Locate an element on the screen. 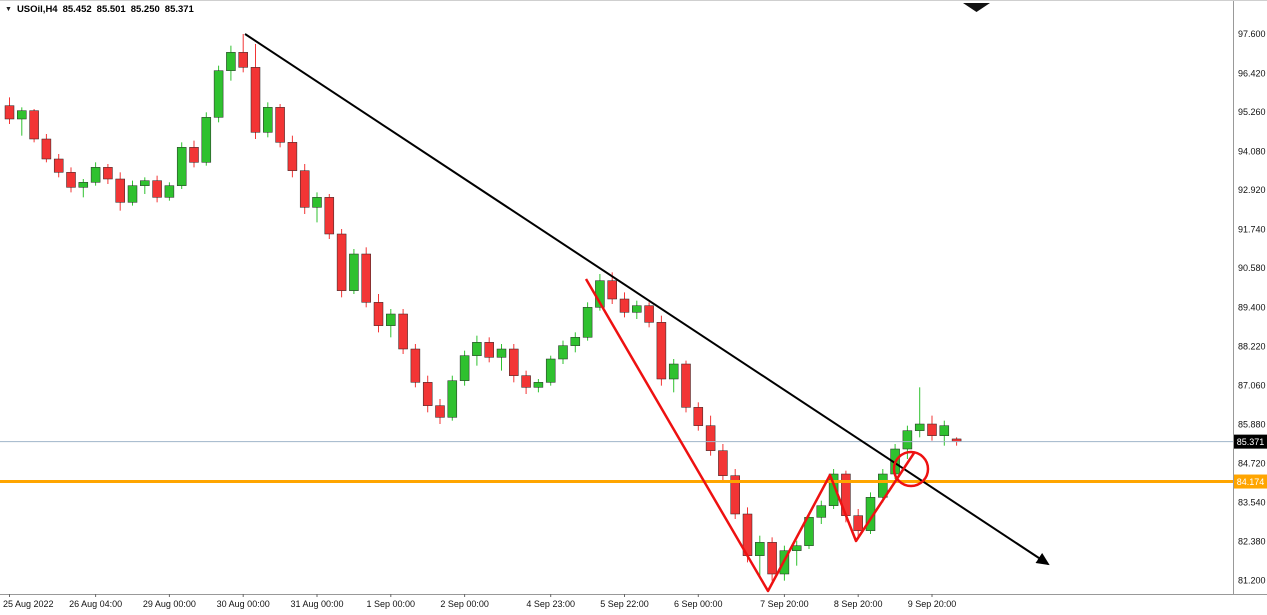 Image resolution: width=1267 pixels, height=615 pixels. price-tick-label: 88.220 is located at coordinates (1252, 347).